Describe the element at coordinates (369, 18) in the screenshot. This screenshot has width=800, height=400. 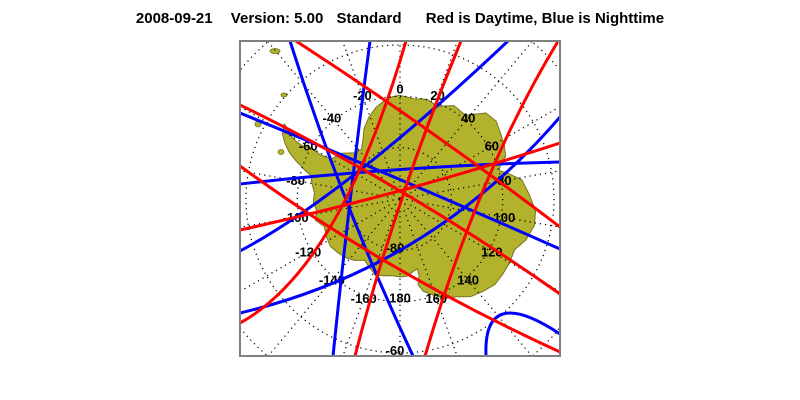
I see `title-mode: Standard` at that location.